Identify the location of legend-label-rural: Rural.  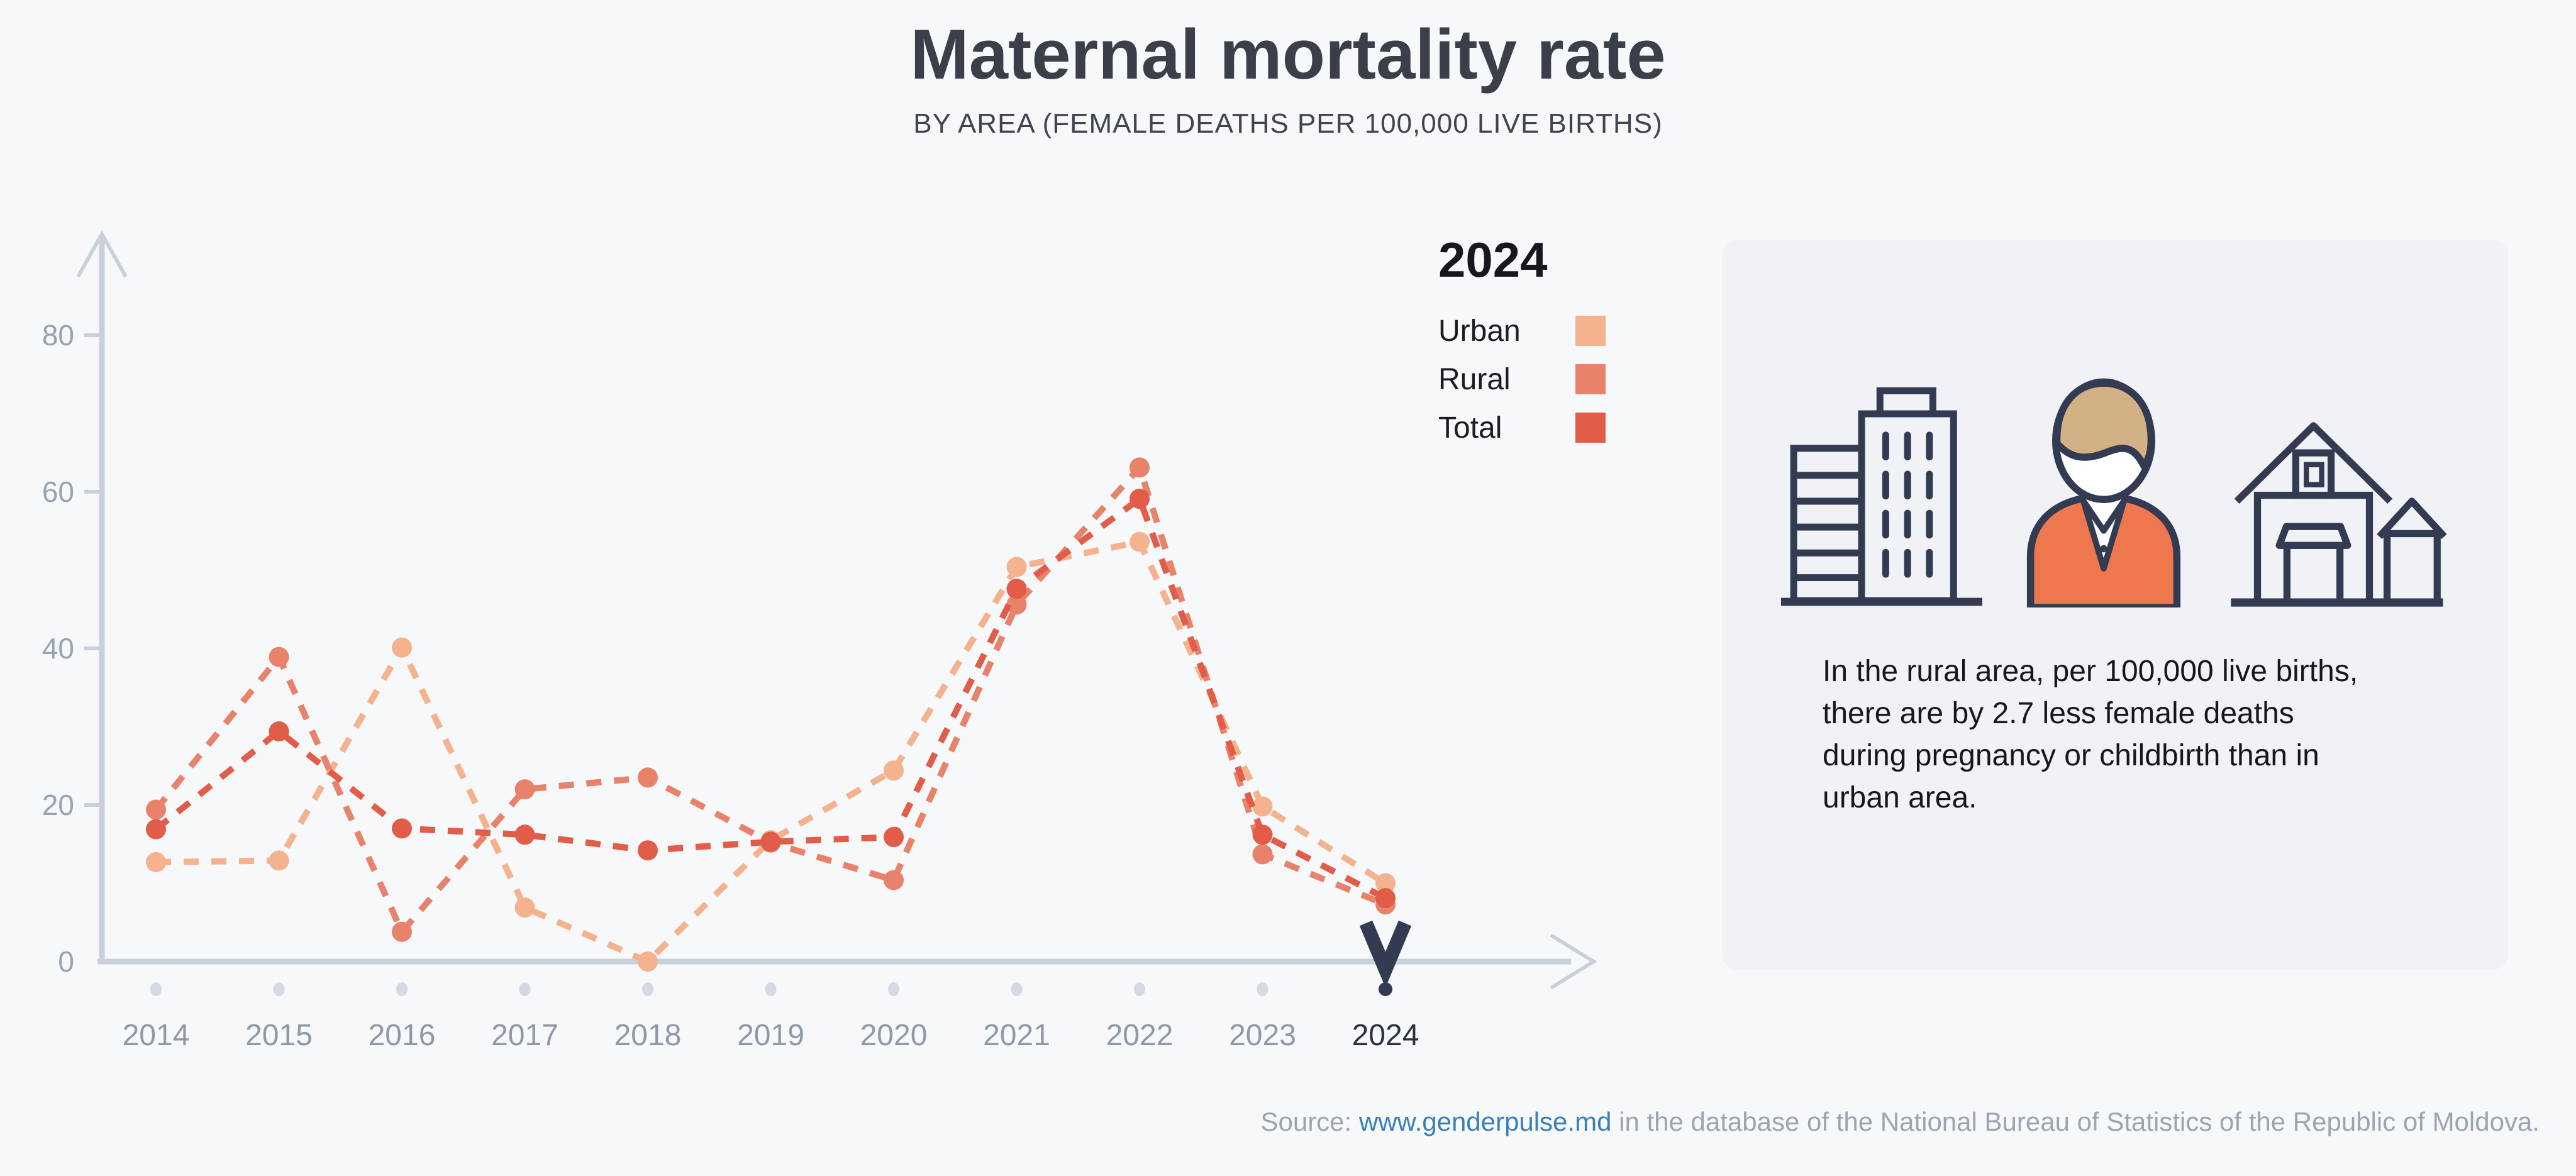
(1474, 379).